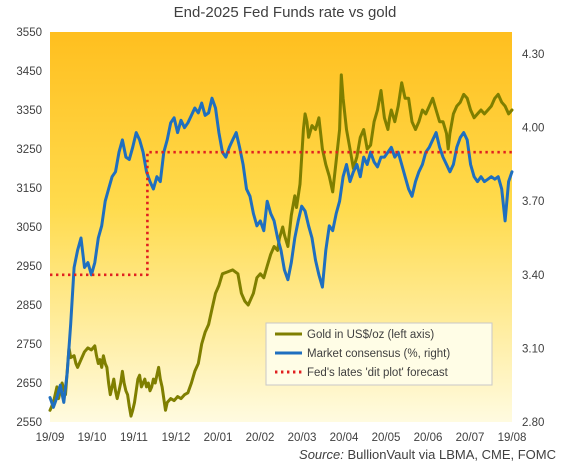 The height and width of the screenshot is (469, 570). Describe the element at coordinates (92, 438) in the screenshot. I see `x-tick-label: 19/10` at that location.